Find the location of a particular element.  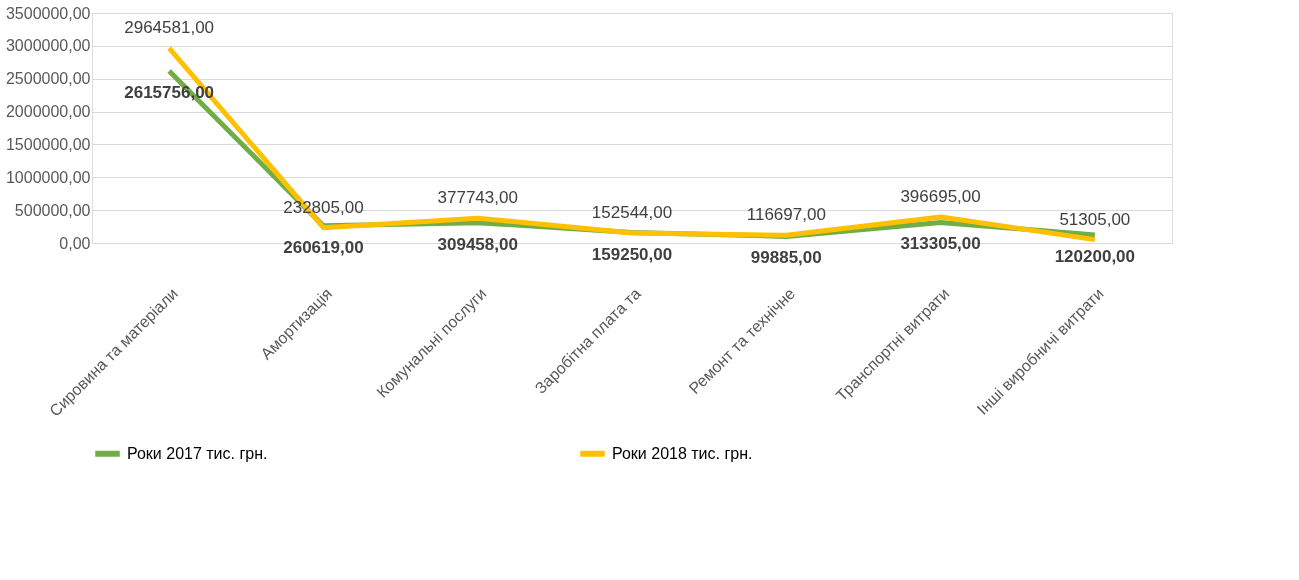

data-label: 51305,00 is located at coordinates (1095, 219).